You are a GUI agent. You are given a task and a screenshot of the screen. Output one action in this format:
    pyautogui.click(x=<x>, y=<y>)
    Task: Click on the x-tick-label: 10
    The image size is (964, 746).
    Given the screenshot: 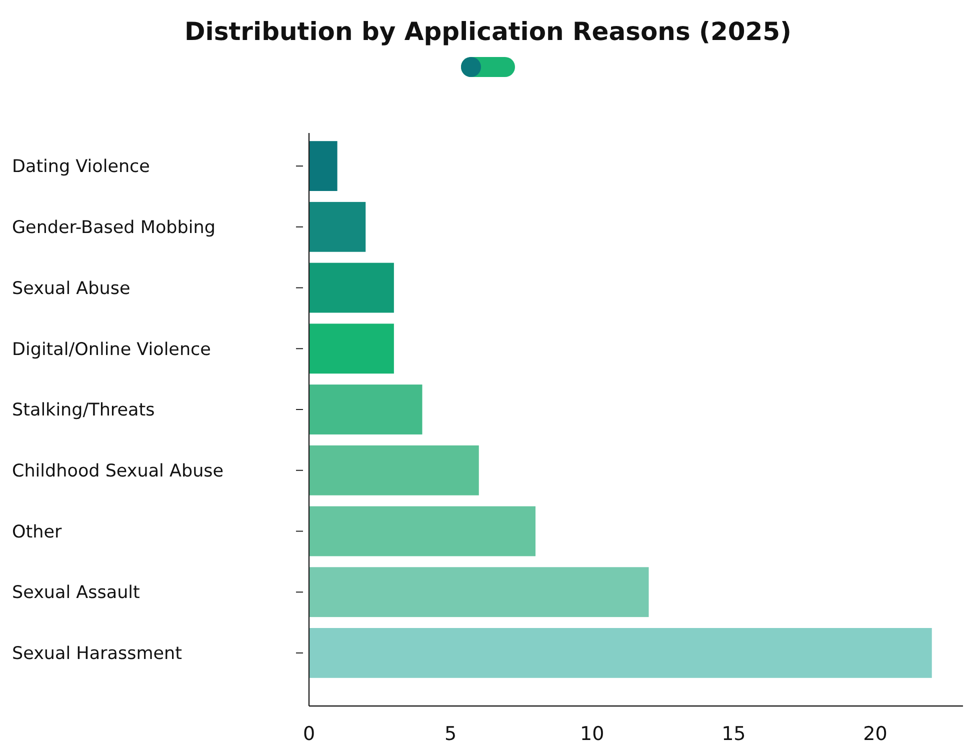 What is the action you would take?
    pyautogui.click(x=592, y=734)
    